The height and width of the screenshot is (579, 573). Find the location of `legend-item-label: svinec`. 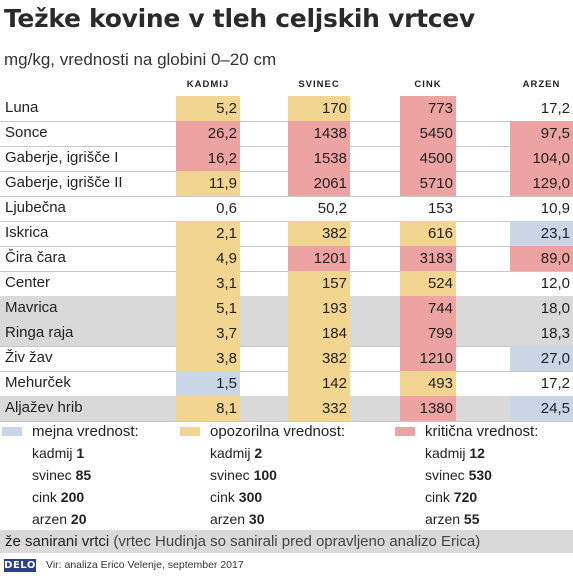

legend-item-label: svinec is located at coordinates (445, 475).